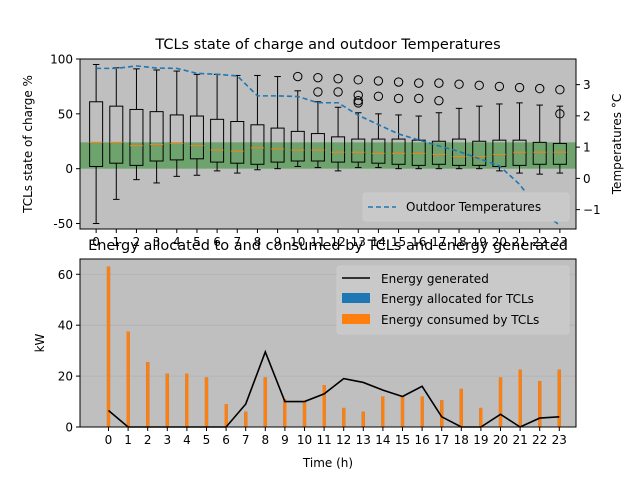 This screenshot has width=640, height=480. Describe the element at coordinates (421, 440) in the screenshot. I see `bottom-x-tick-label: 16` at that location.